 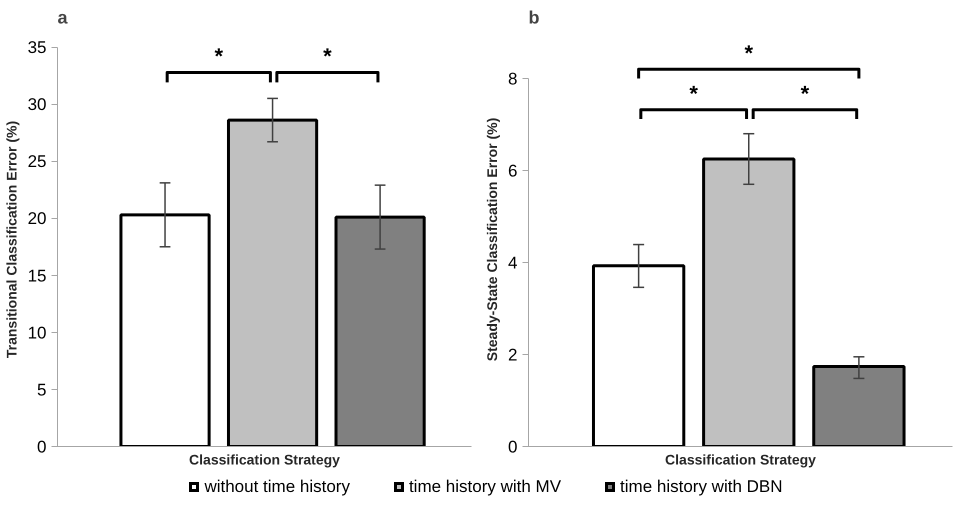 I want to click on y-tick-label: 8, so click(x=513, y=79).